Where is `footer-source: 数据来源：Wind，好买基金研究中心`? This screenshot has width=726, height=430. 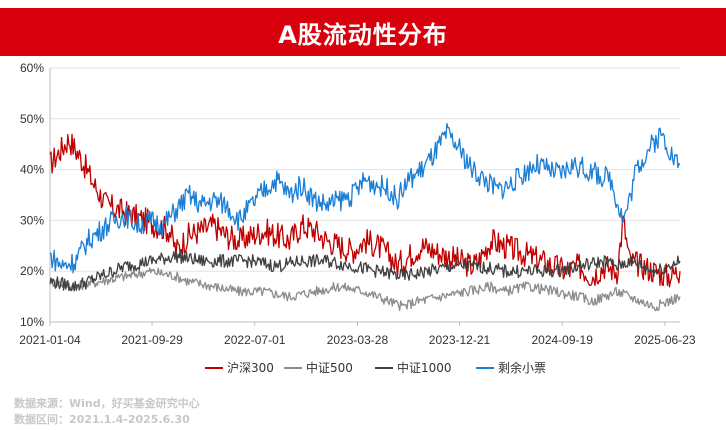
footer-source: 数据来源：Wind，好买基金研究中心 is located at coordinates (107, 403).